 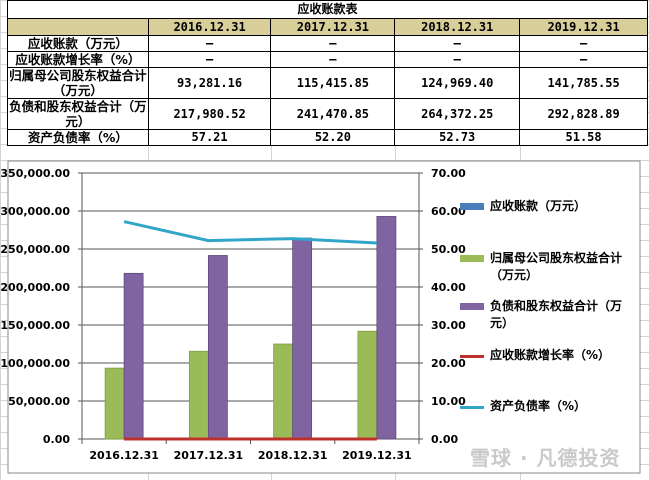 What do you see at coordinates (448, 249) in the screenshot?
I see `y2-tick-label: 50.00` at bounding box center [448, 249].